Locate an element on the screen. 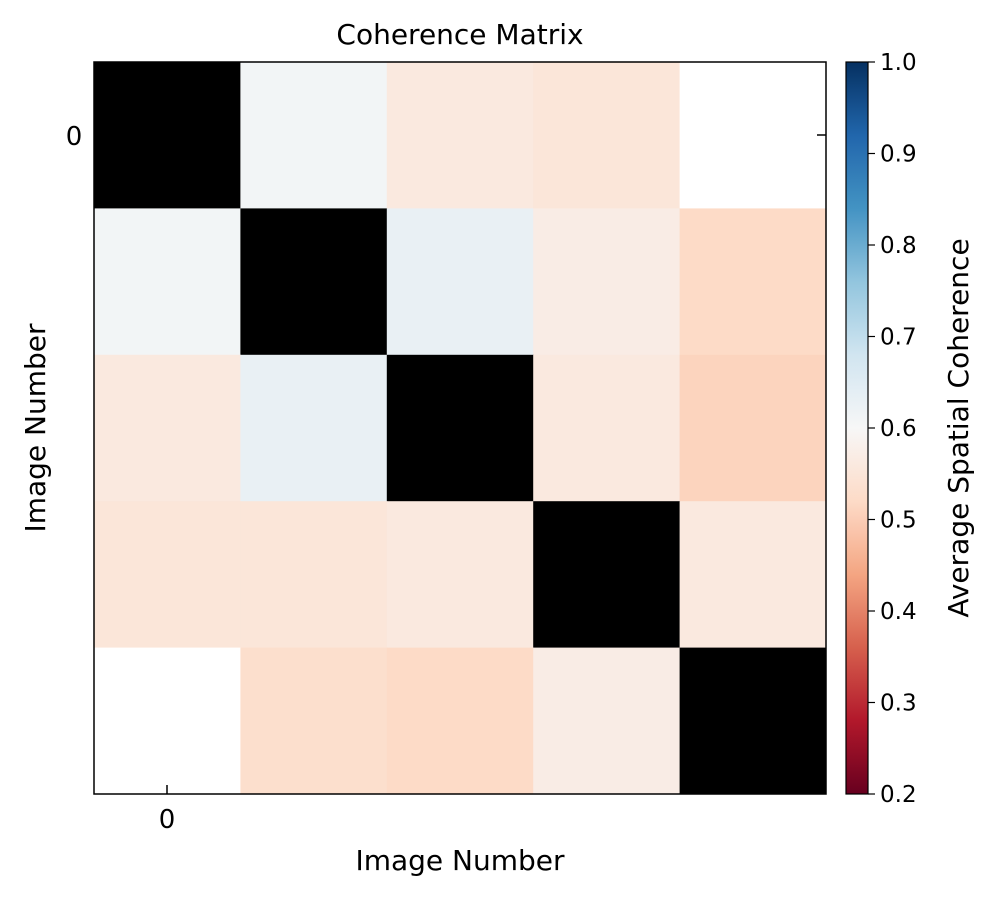 The image size is (997, 899). y-axis-label: Image Number is located at coordinates (35, 428).